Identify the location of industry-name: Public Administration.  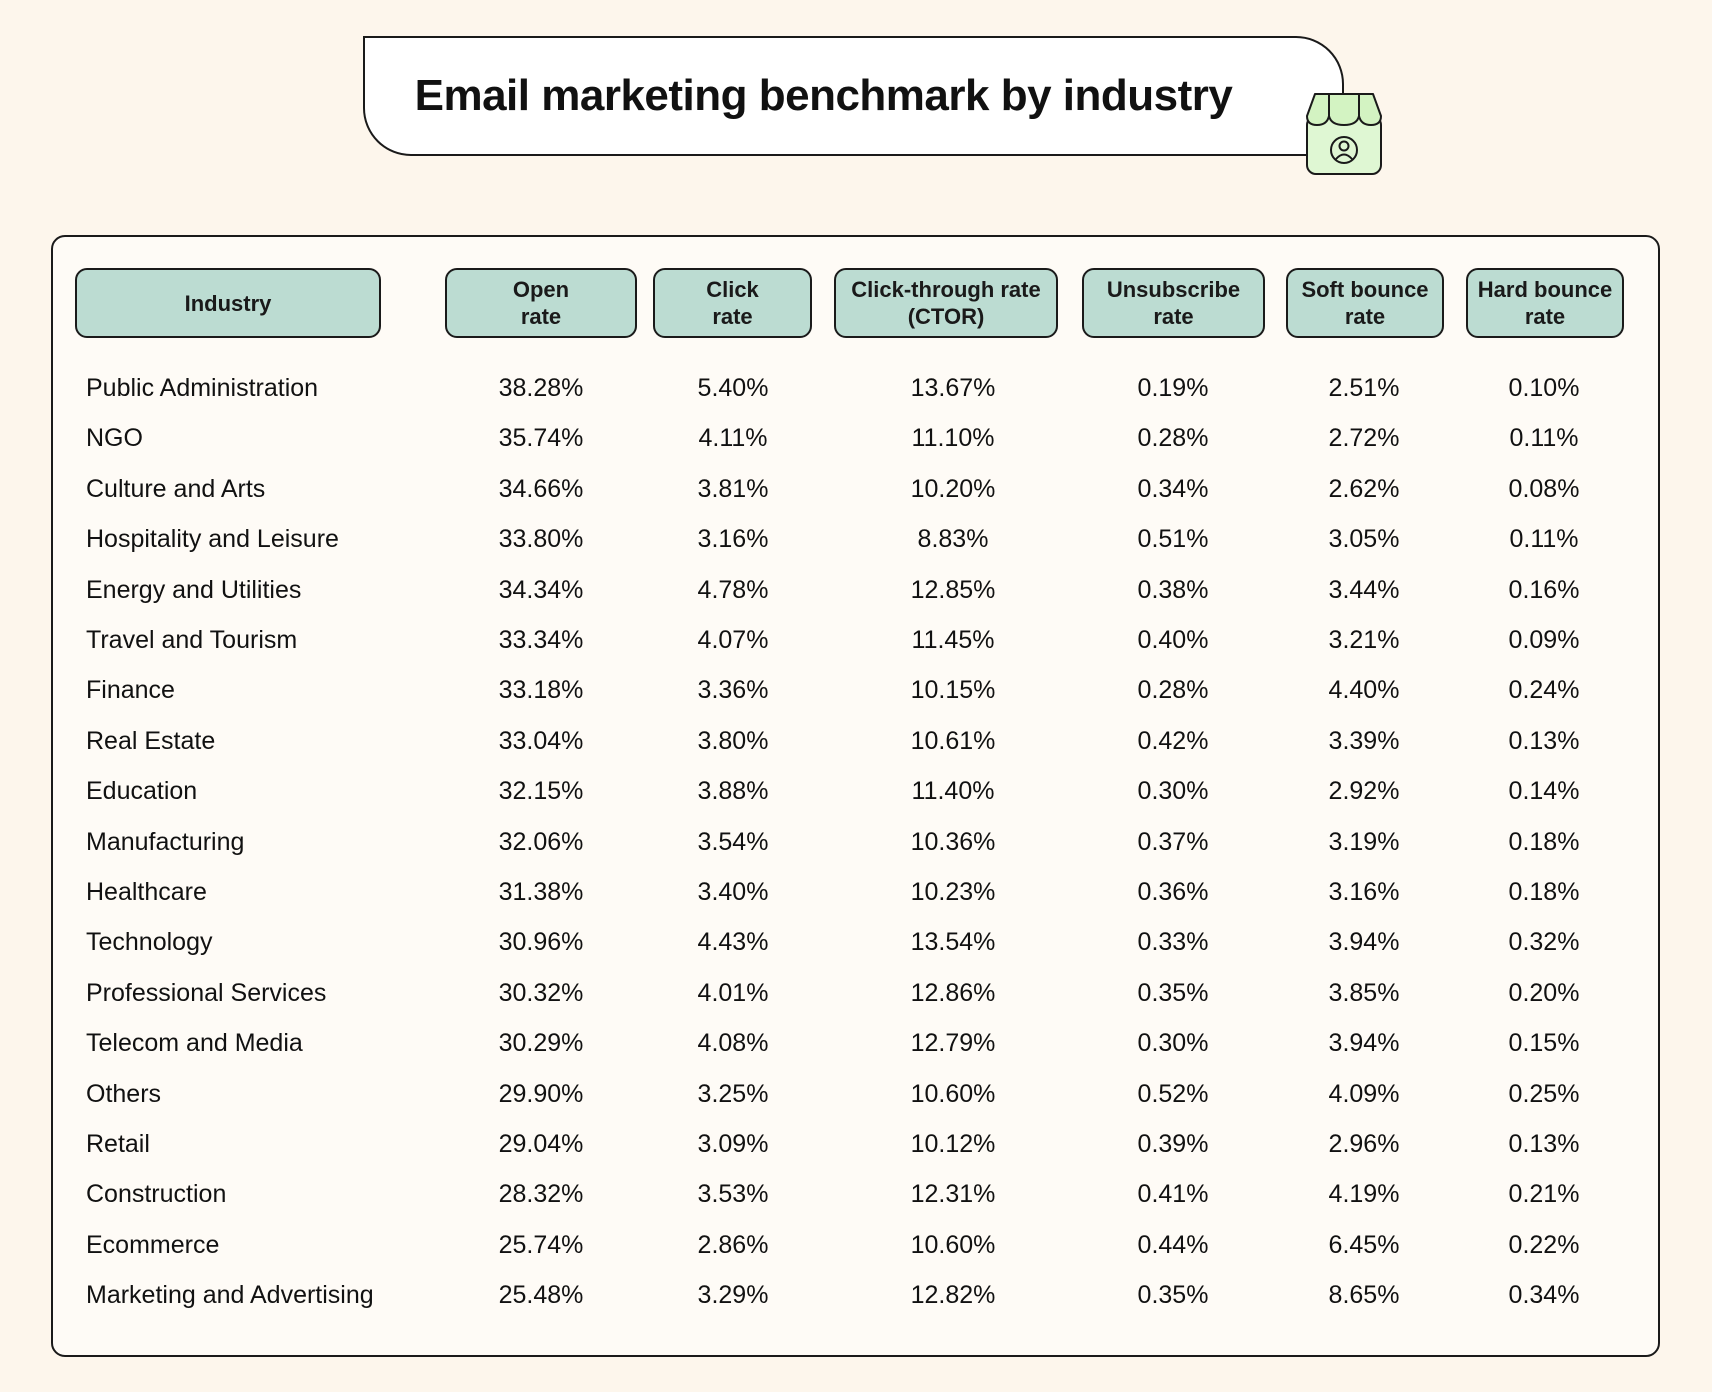
(202, 388).